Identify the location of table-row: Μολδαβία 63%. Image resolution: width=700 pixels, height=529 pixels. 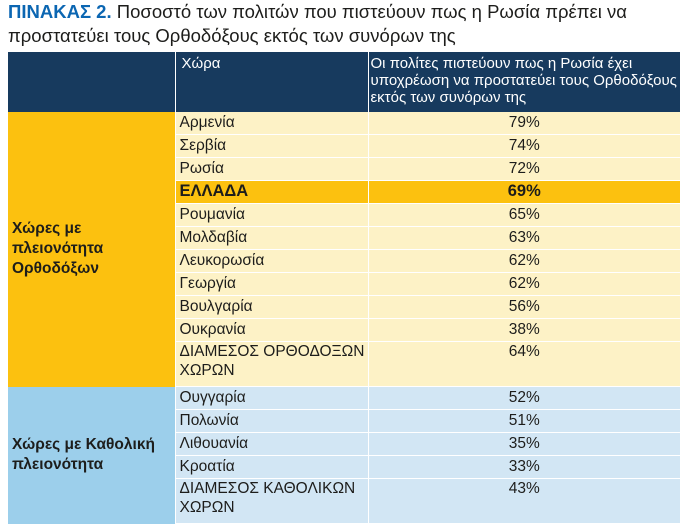
(344, 238).